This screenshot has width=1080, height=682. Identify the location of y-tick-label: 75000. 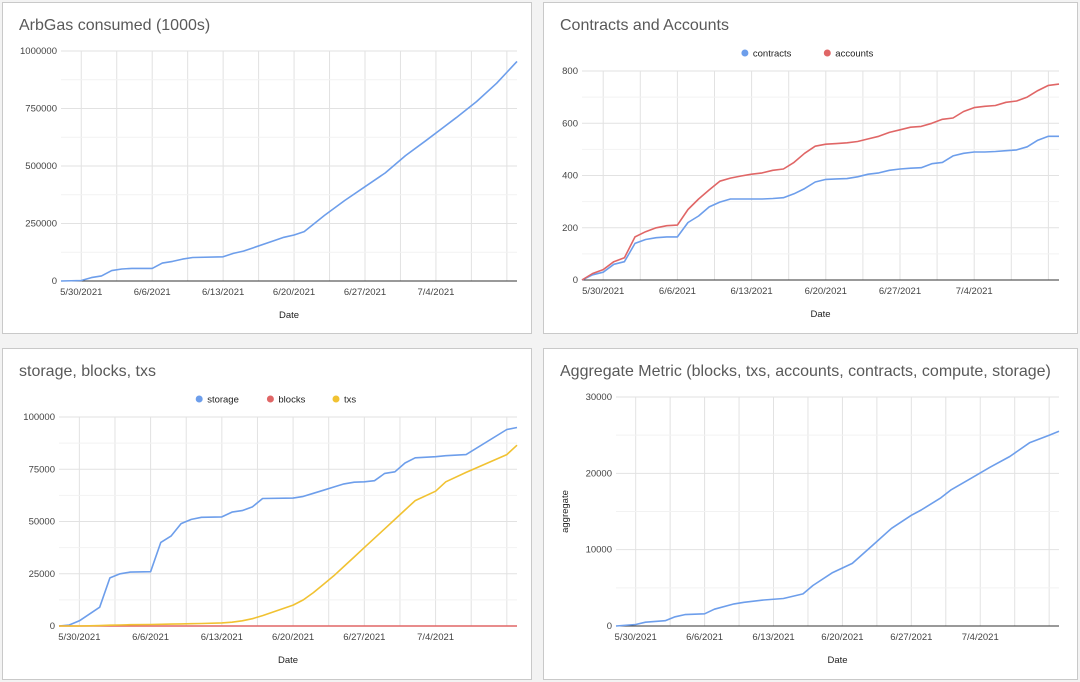
(42, 469).